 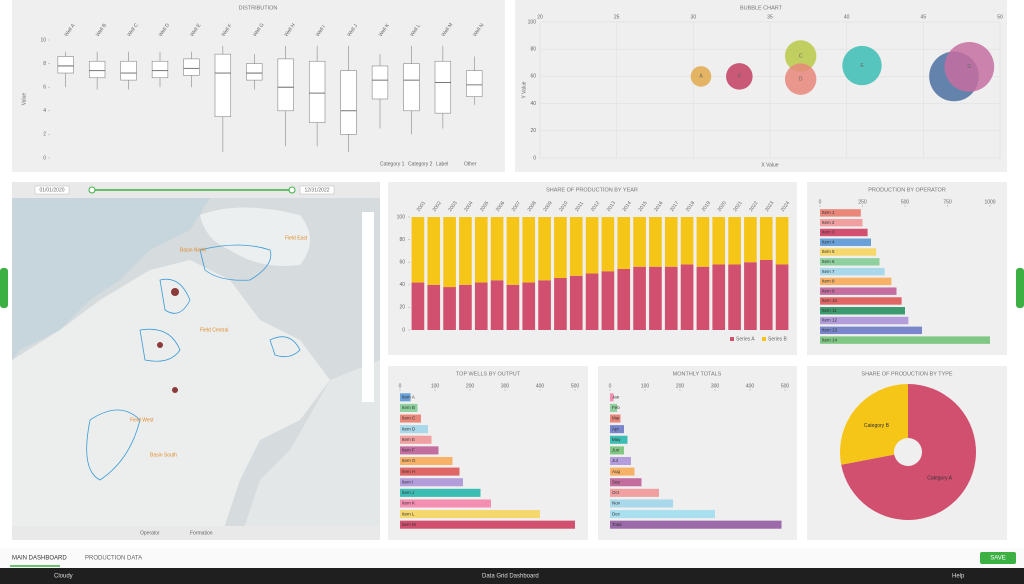 I want to click on x-tick-label: 2007, so click(x=516, y=206).